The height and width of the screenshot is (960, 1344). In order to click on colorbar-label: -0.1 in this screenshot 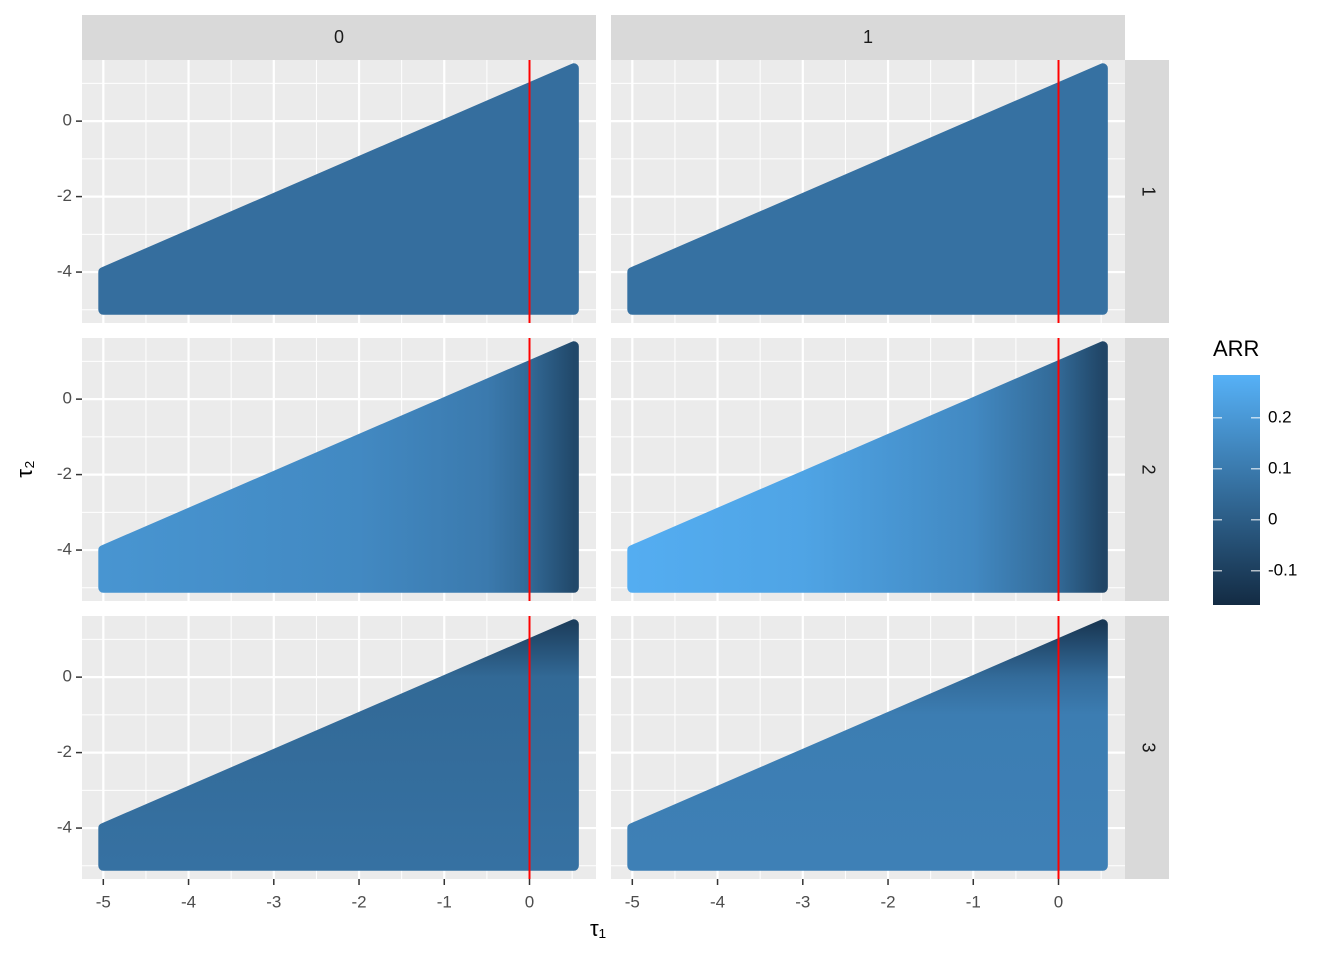, I will do `click(1282, 569)`.